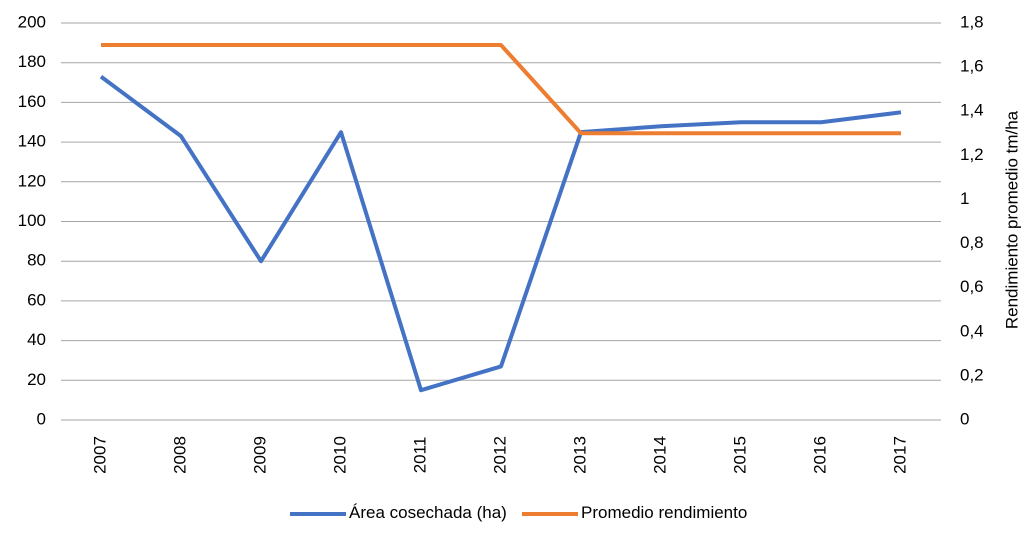  What do you see at coordinates (739, 455) in the screenshot?
I see `x-tick-label: 2015` at bounding box center [739, 455].